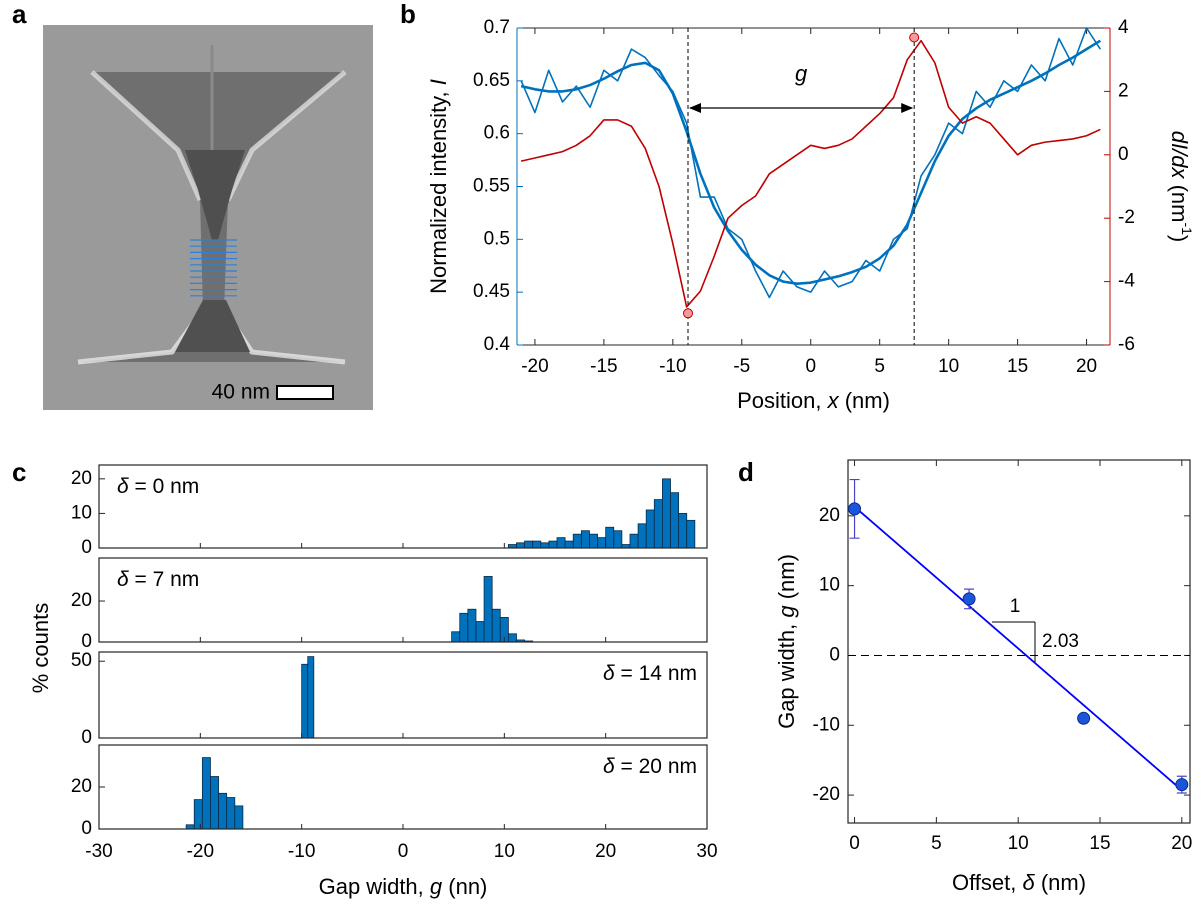 The image size is (1201, 904). Describe the element at coordinates (656, 766) in the screenshot. I see `label-part: = 20 nm` at that location.